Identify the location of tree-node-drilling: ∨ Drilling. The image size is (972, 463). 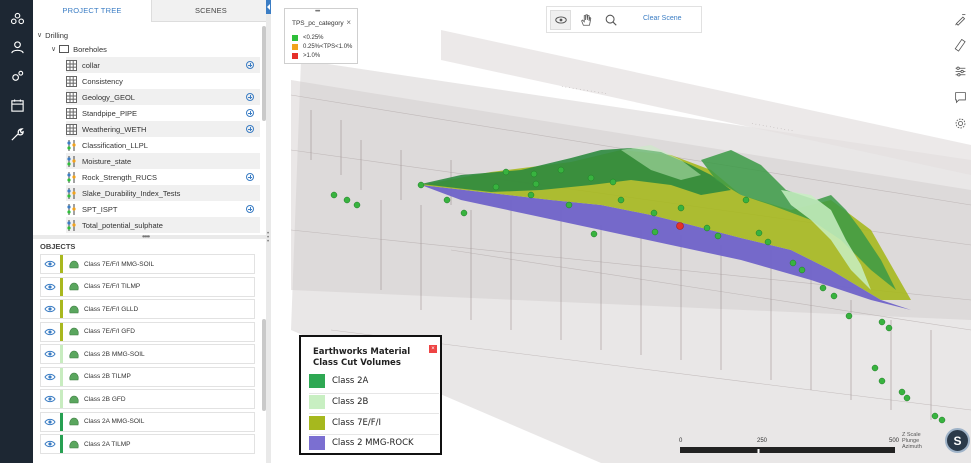
(52, 35).